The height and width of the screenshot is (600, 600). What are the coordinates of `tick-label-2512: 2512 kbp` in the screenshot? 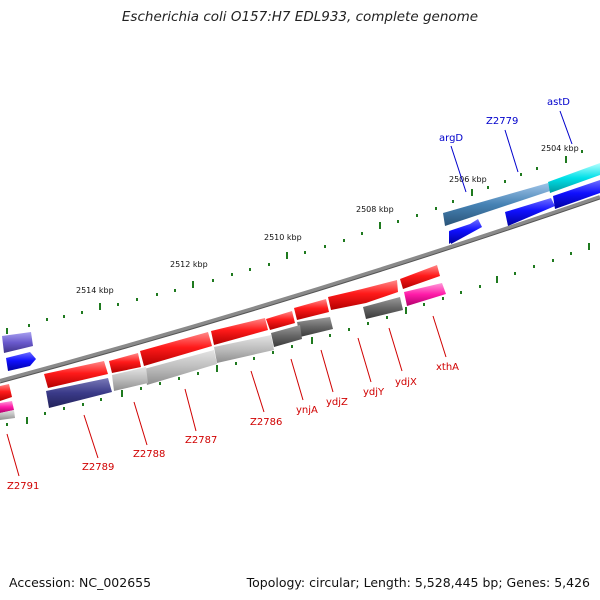 It's located at (189, 264).